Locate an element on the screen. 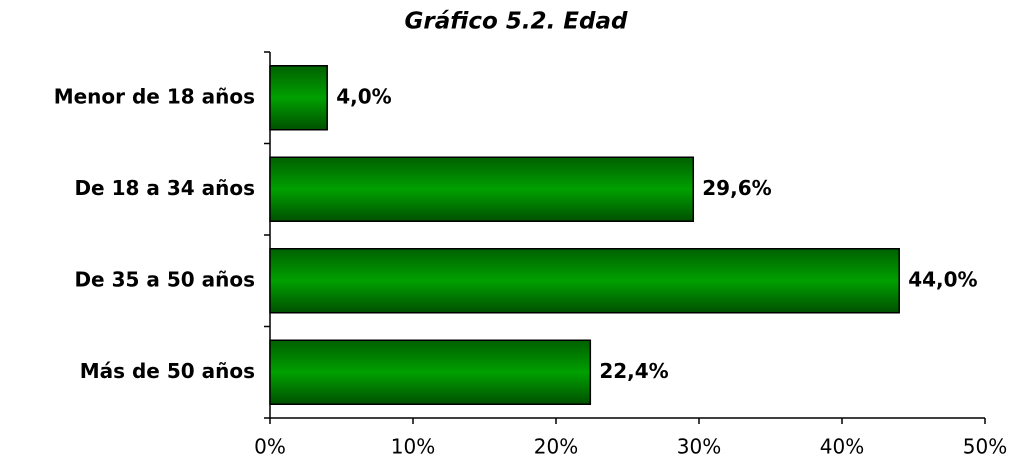  x-tick-label: 0% is located at coordinates (270, 447).